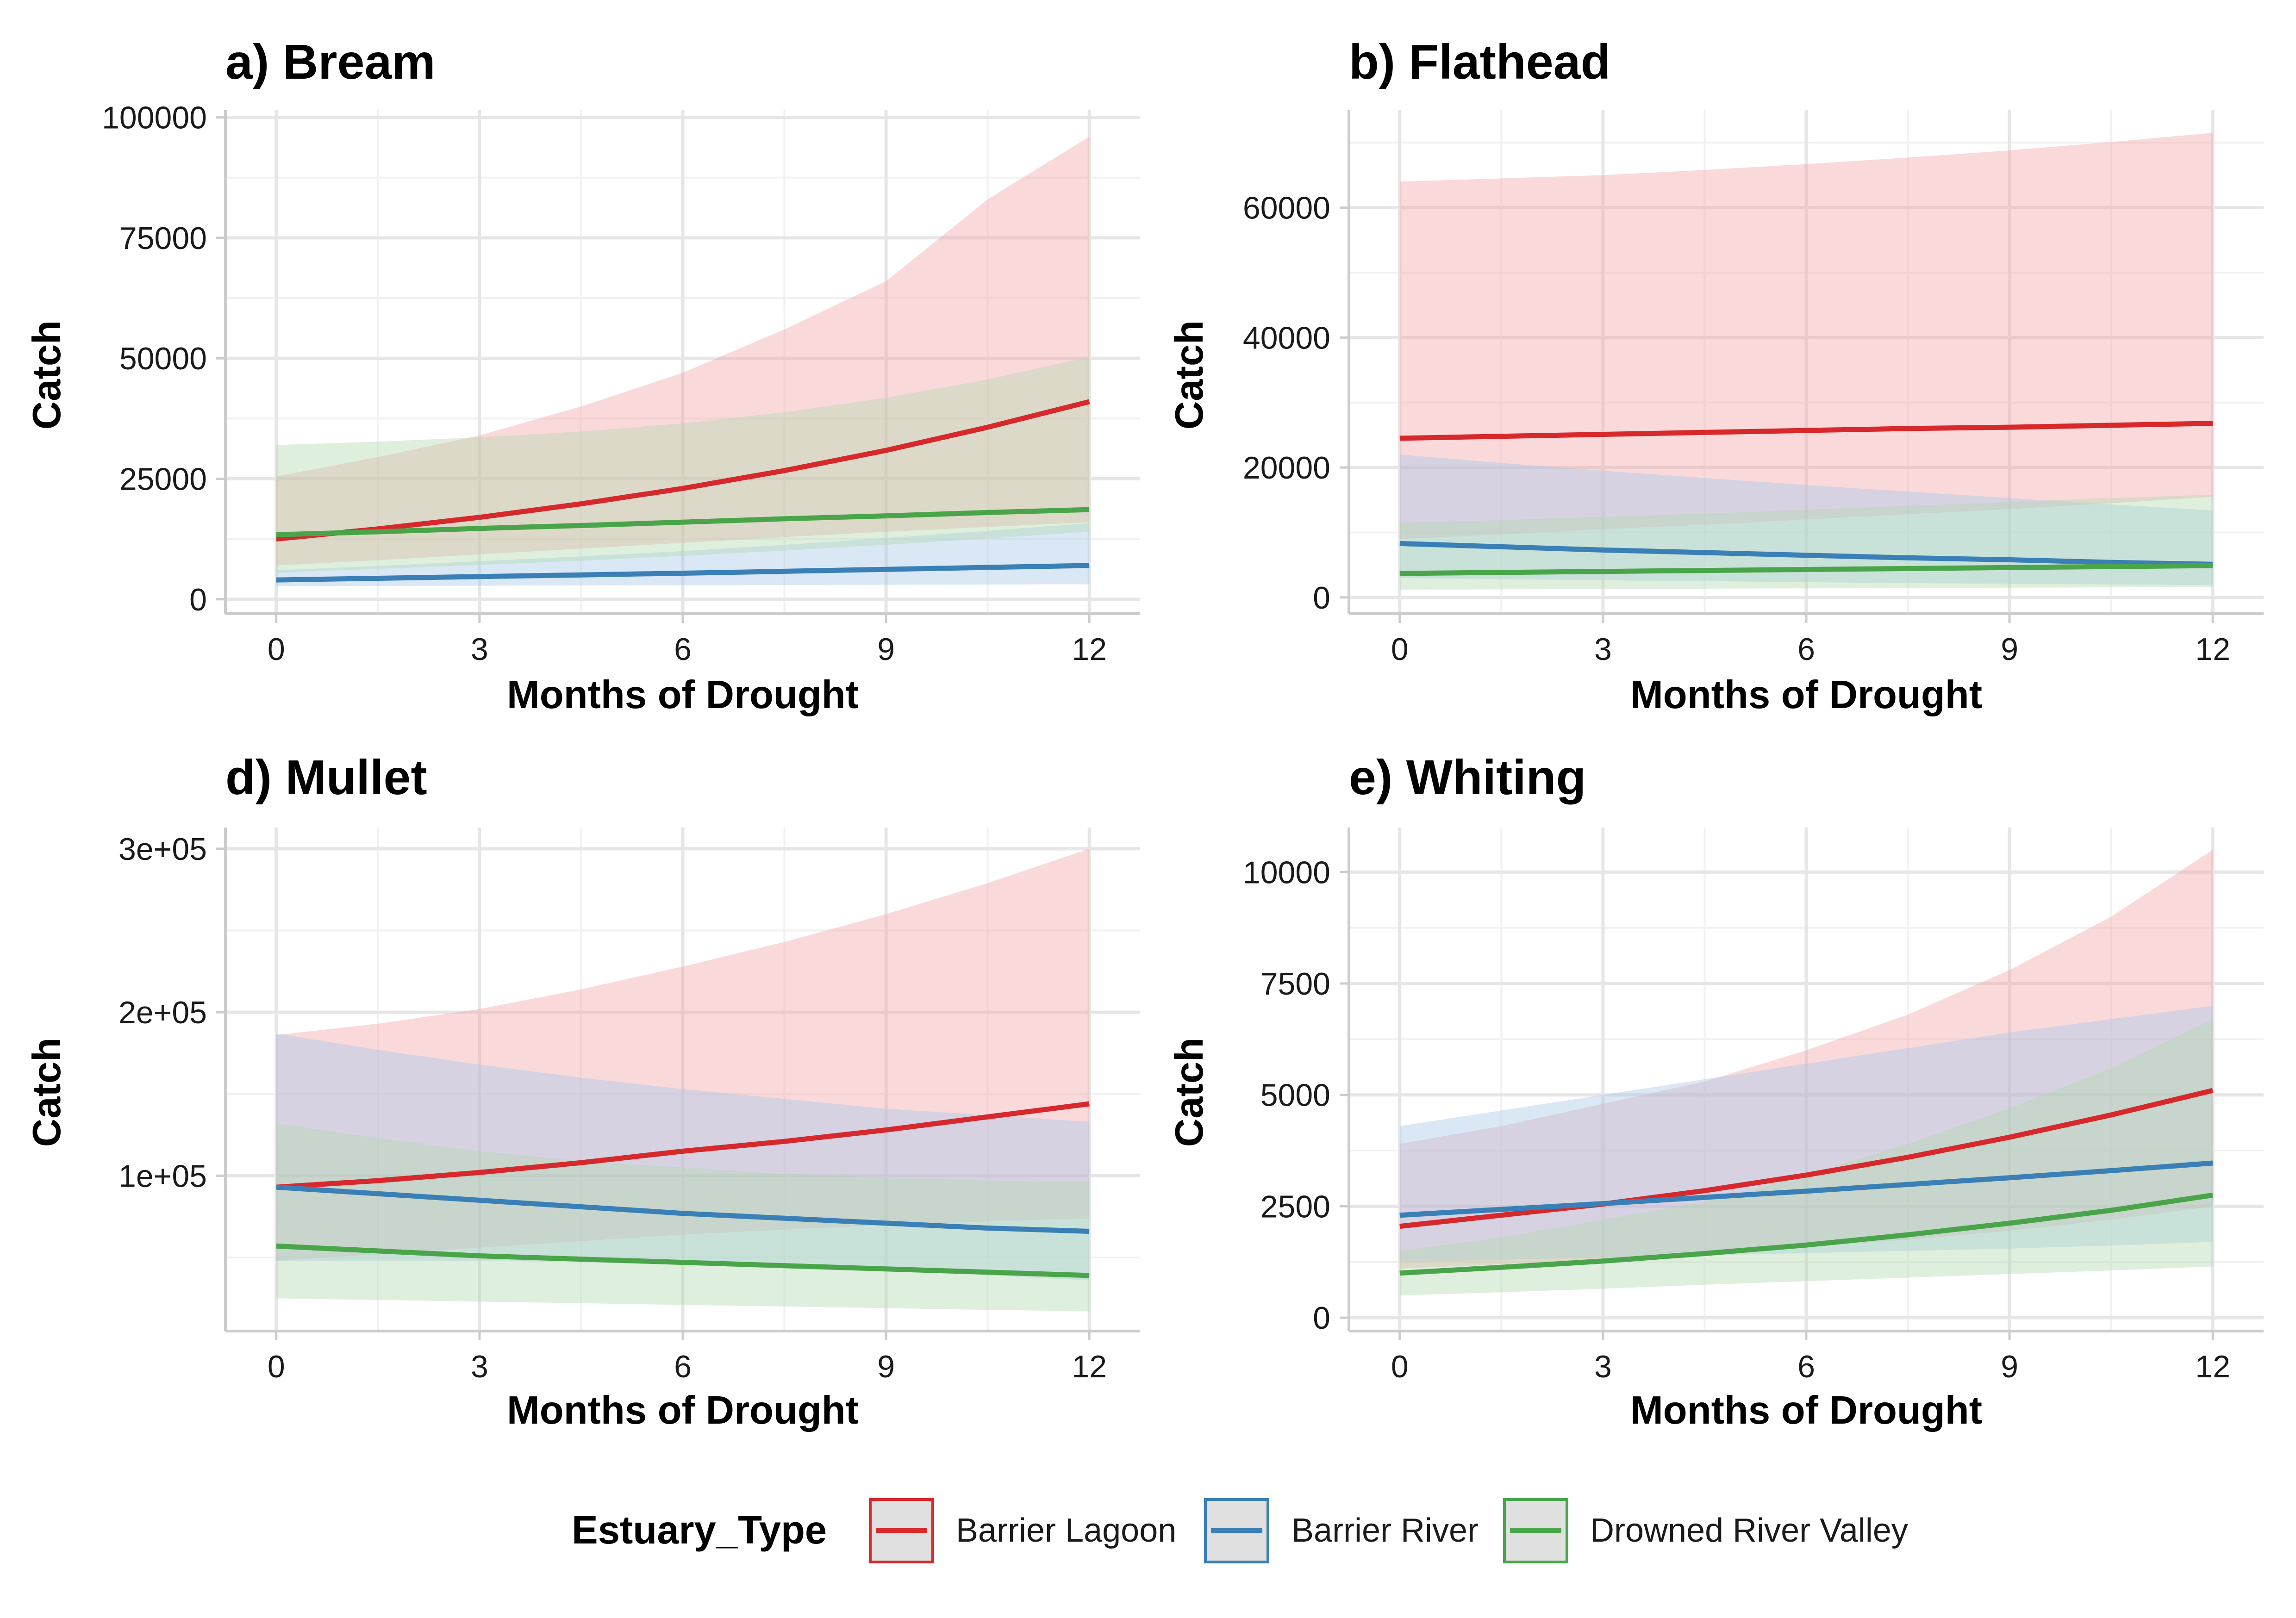 This screenshot has height=1618, width=2296. What do you see at coordinates (163, 1176) in the screenshot?
I see `y-tick-label: 1e+05` at bounding box center [163, 1176].